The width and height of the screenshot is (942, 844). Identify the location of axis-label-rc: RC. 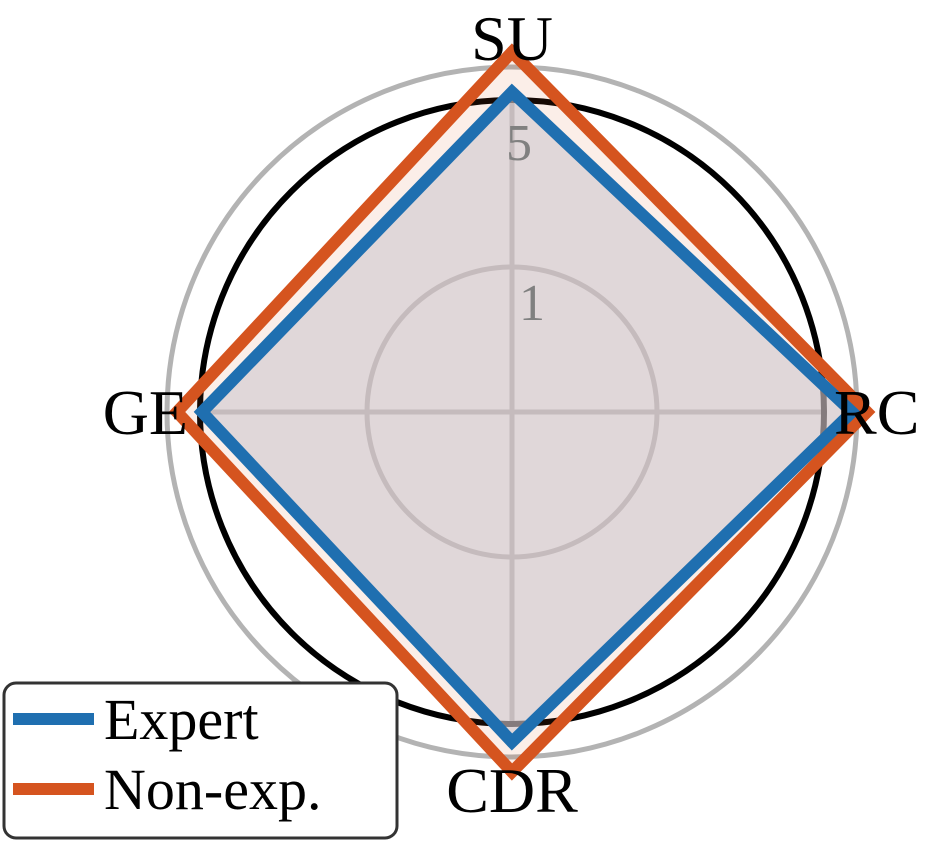
(876, 412).